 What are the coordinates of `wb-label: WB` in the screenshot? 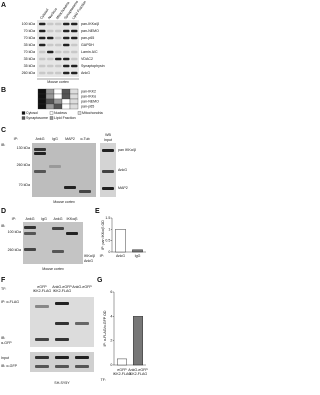 It's located at (108, 135).